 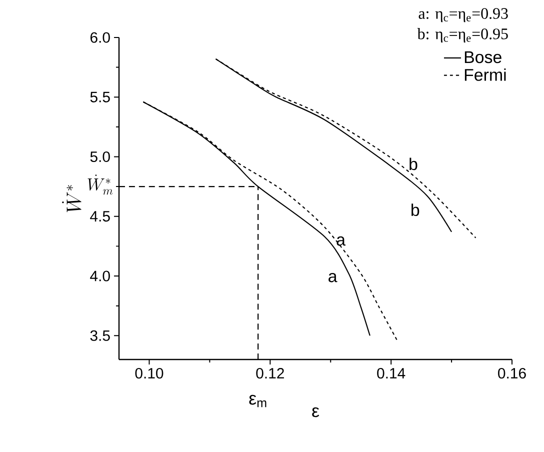 I want to click on x-tick-label: 0.12, so click(x=270, y=373).